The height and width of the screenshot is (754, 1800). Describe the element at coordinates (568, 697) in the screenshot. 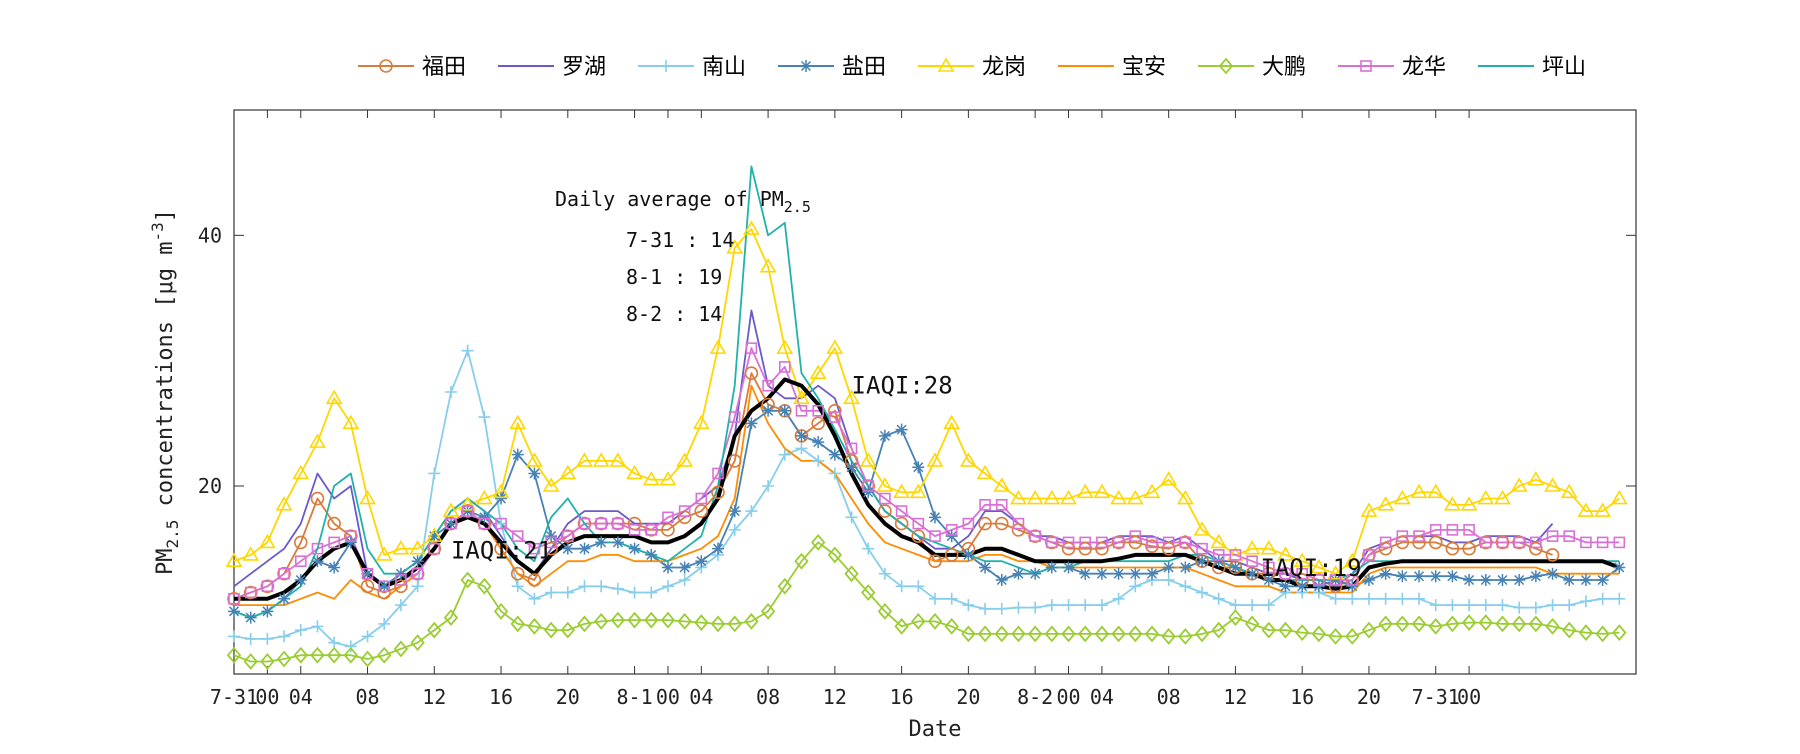

I see `x-tick-label: 20` at that location.